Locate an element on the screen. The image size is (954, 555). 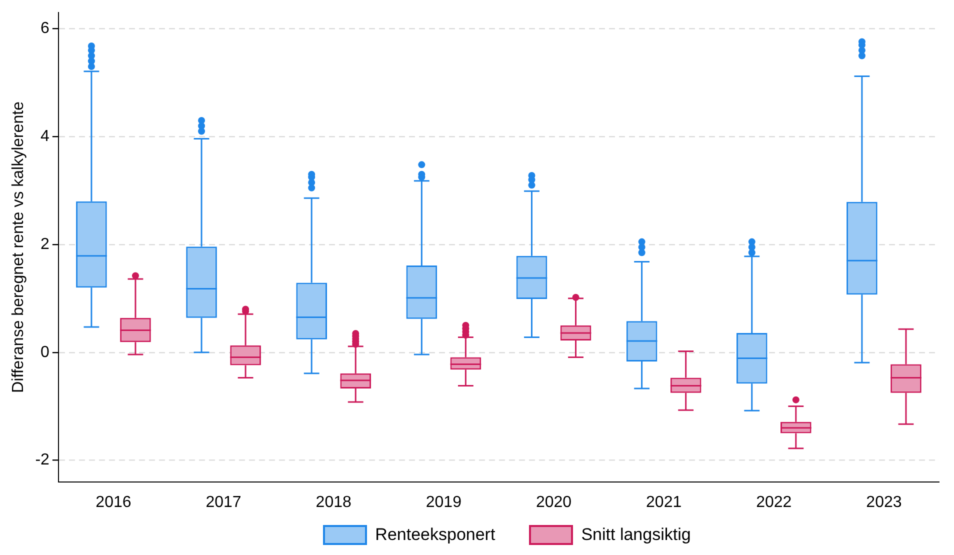
y-tick-label: 4 is located at coordinates (45, 137).